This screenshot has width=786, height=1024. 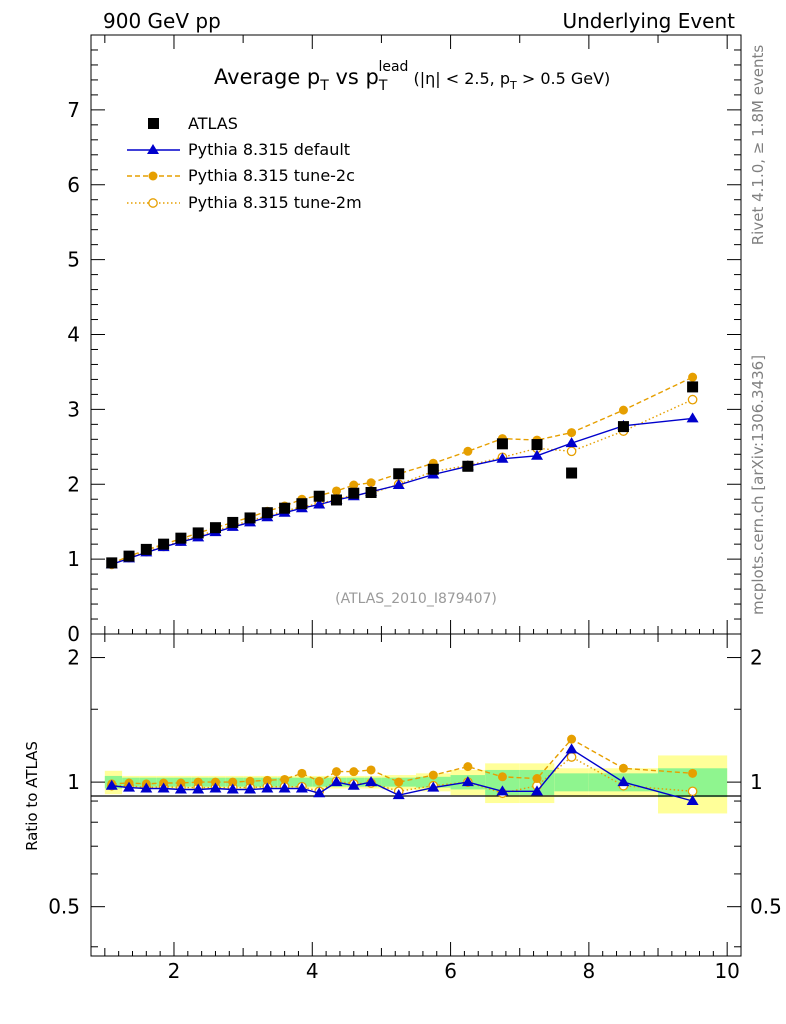 What do you see at coordinates (402, 770) in the screenshot?
I see `ratio-plot-area` at bounding box center [402, 770].